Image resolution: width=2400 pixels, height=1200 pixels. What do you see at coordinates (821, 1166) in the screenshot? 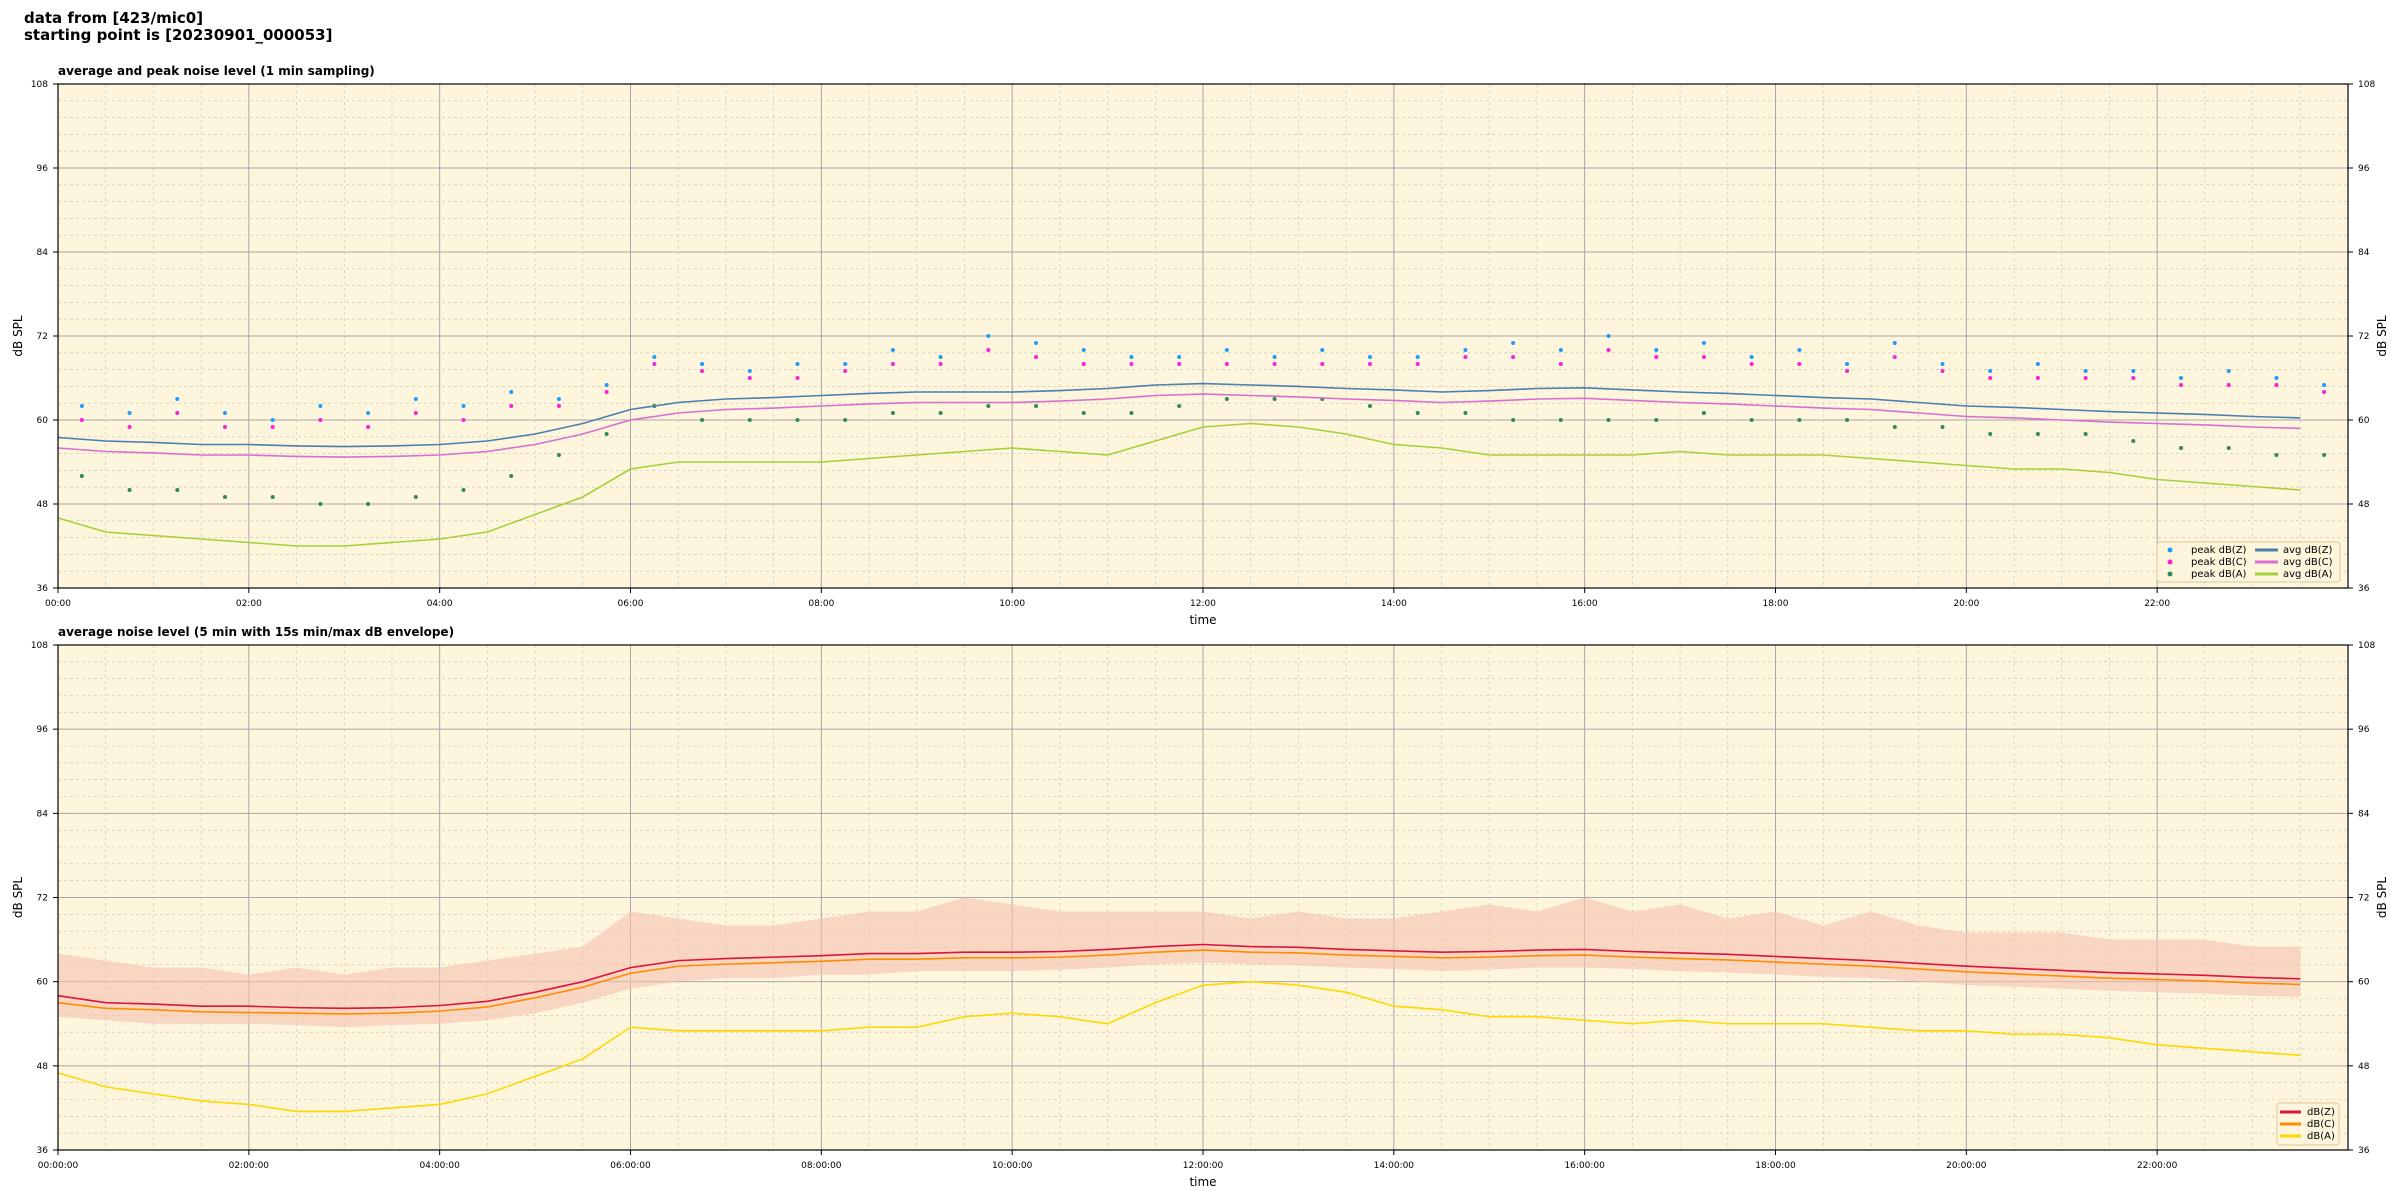
I see `x-tick-label: 08:00:00` at bounding box center [821, 1166].